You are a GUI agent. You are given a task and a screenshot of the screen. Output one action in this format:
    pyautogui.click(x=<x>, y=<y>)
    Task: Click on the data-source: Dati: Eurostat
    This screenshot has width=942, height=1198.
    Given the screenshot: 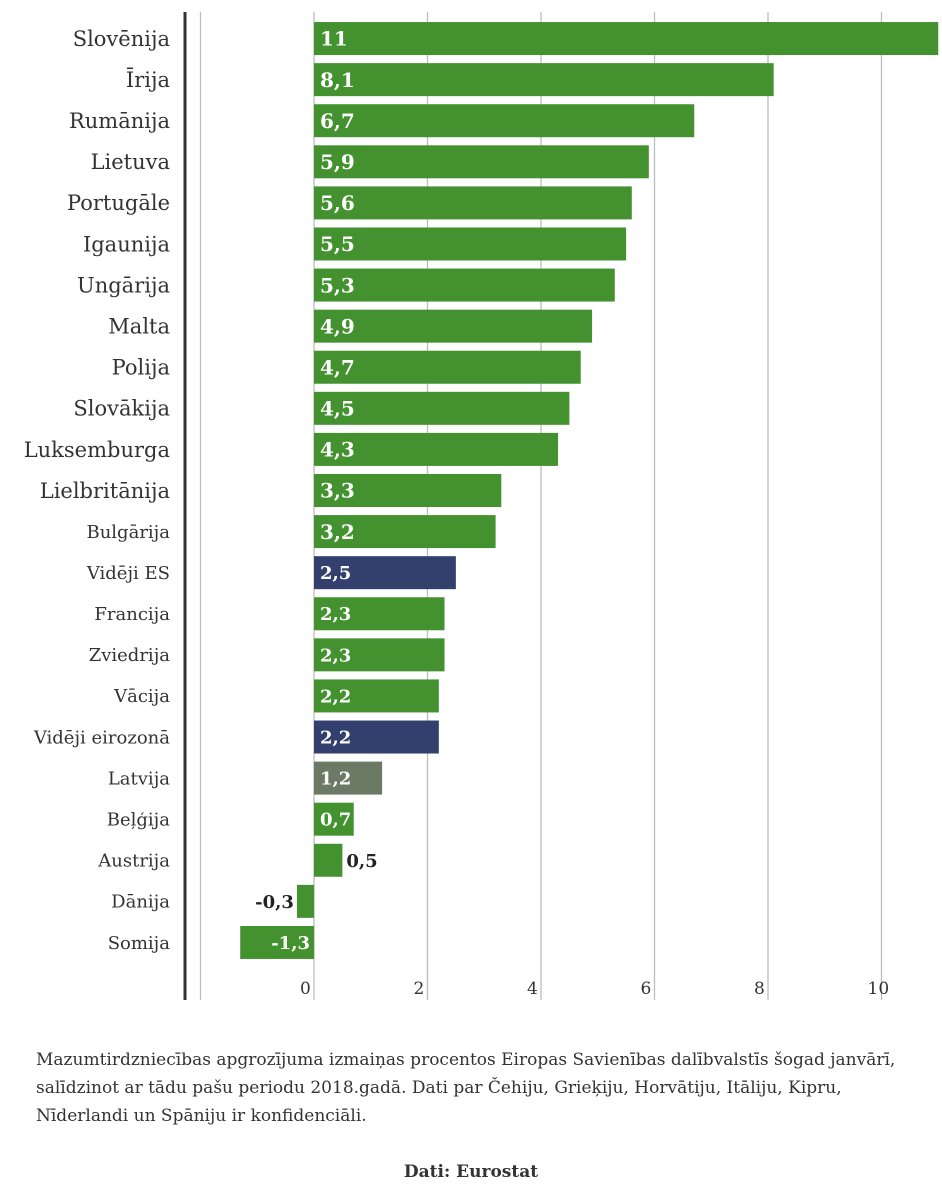 What is the action you would take?
    pyautogui.click(x=471, y=1172)
    